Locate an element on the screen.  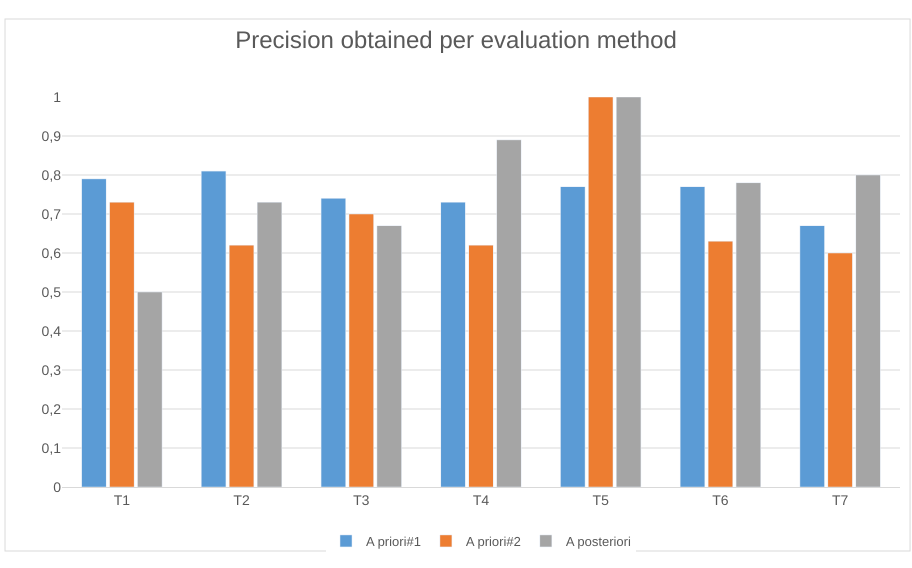
y-tick-label: 0,3 is located at coordinates (52, 370).